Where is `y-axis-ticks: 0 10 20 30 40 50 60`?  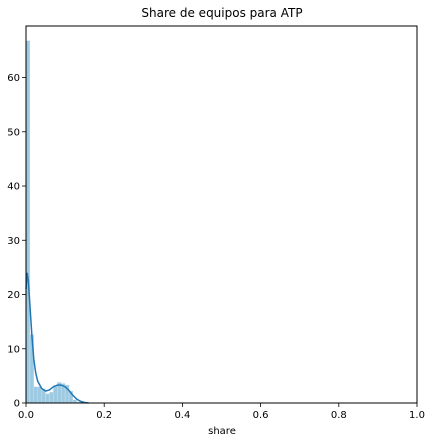 y-axis-ticks: 0 10 20 30 40 50 60 is located at coordinates (16, 241).